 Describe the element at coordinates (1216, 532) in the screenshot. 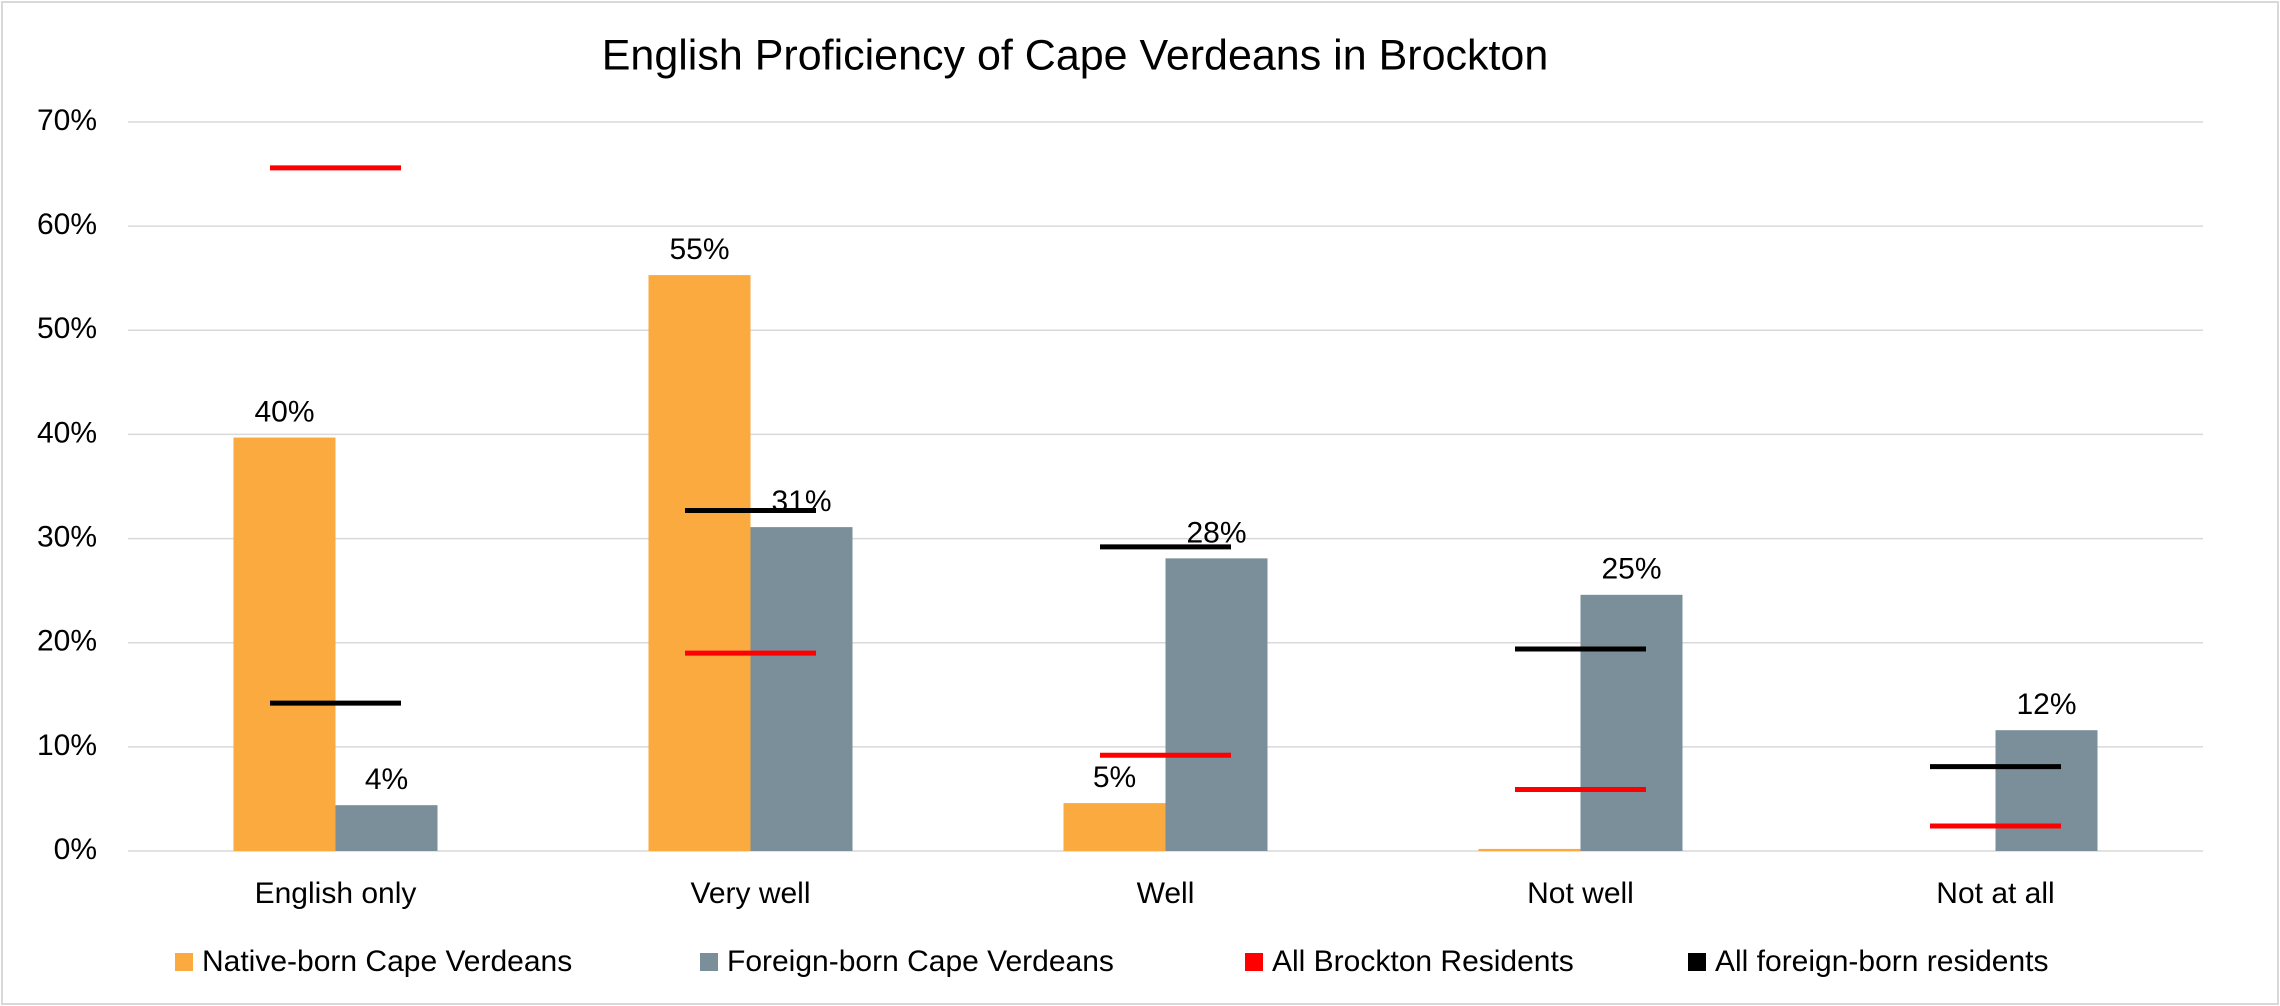

I see `value-label: 28%` at that location.